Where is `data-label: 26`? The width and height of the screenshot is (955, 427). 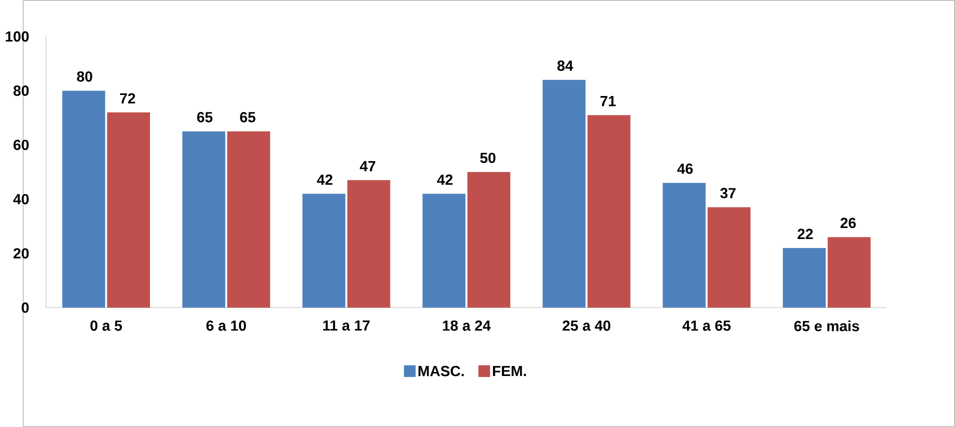 data-label: 26 is located at coordinates (848, 223).